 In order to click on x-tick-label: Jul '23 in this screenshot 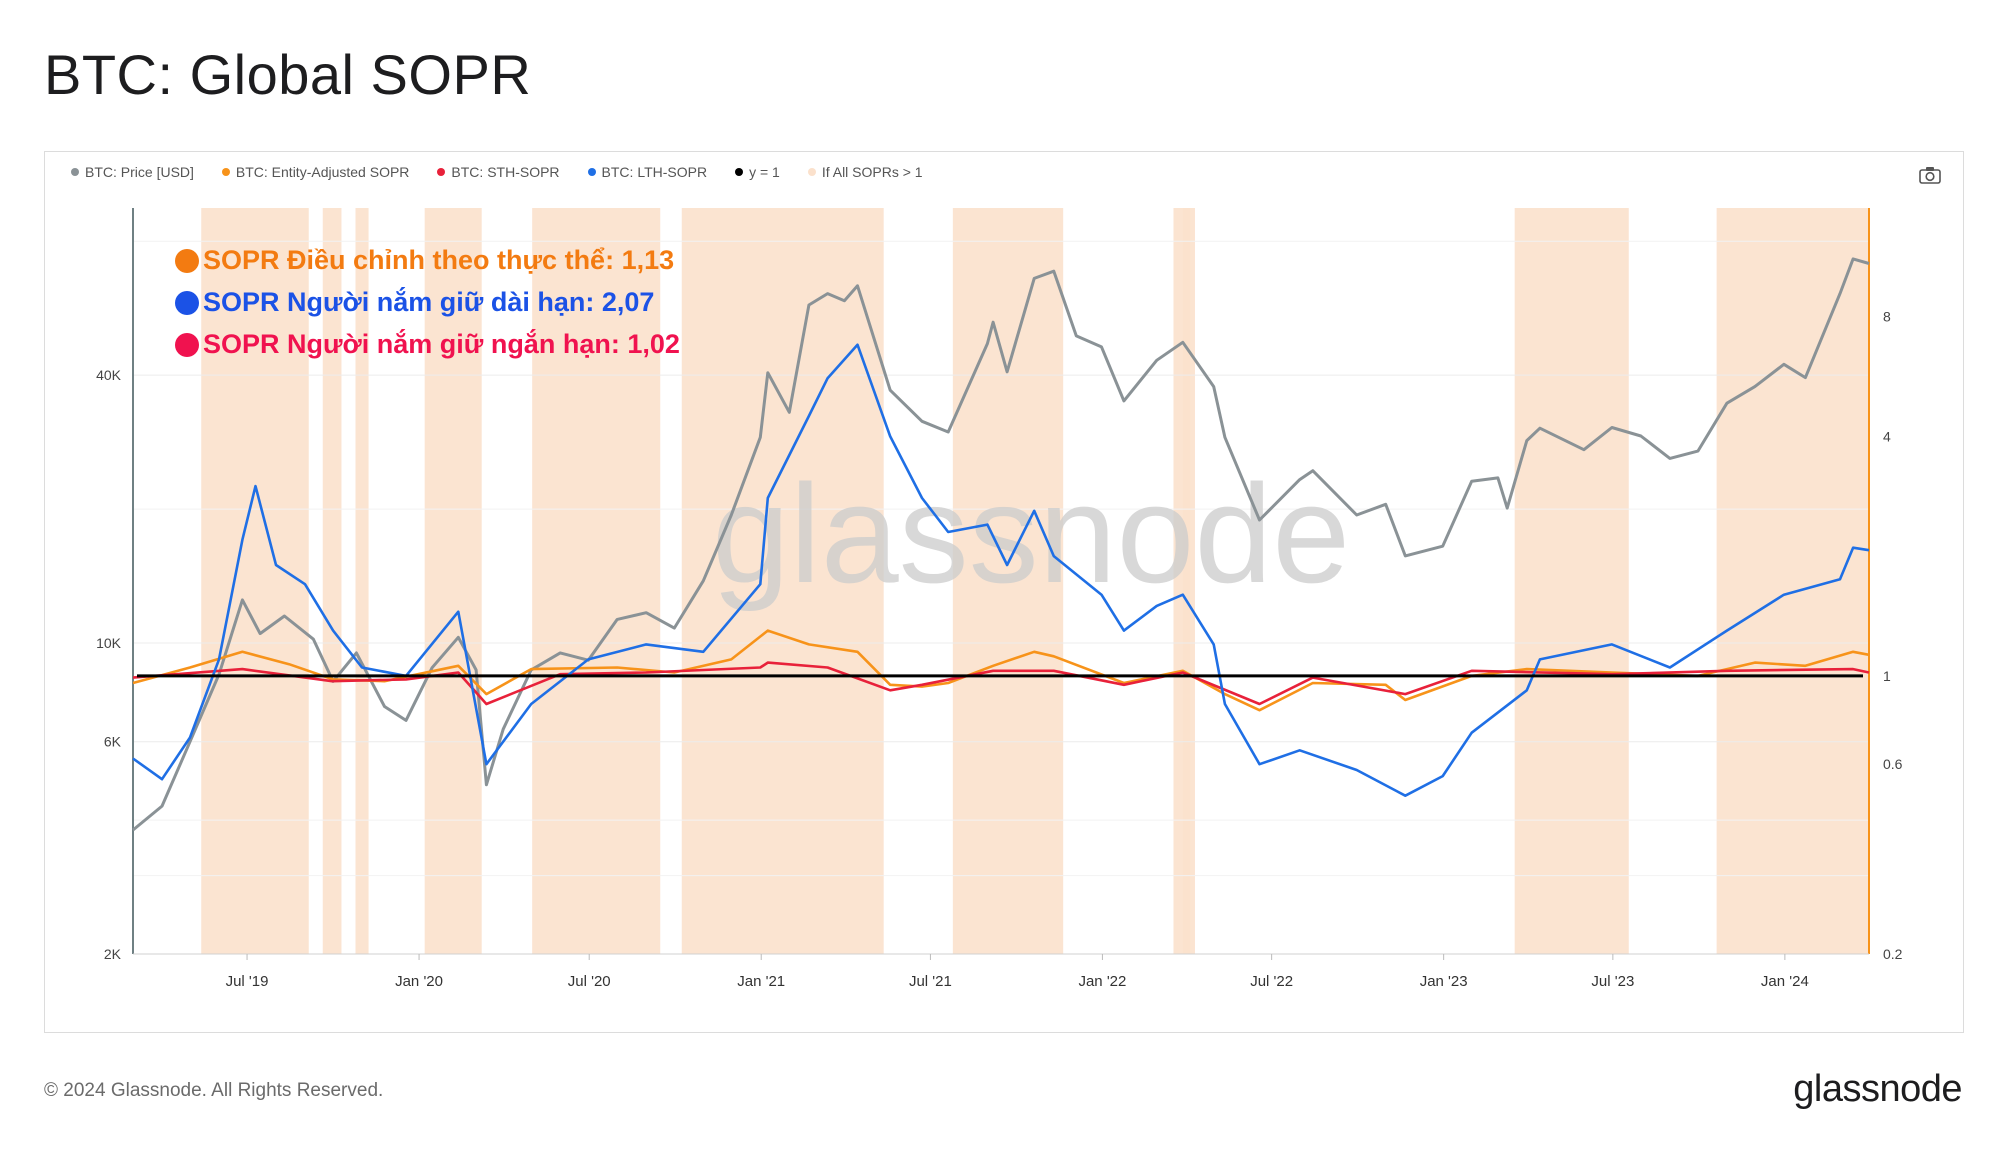, I will do `click(1612, 981)`.